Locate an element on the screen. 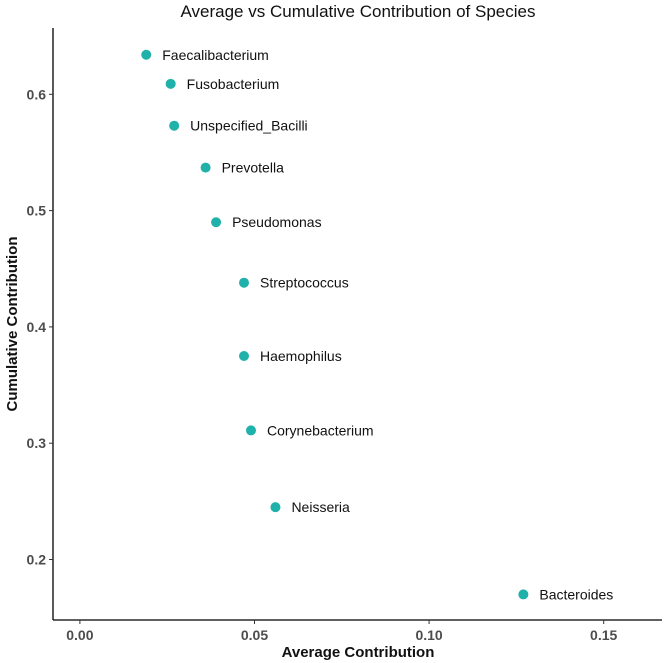  x-tick-label: 0.15 is located at coordinates (603, 635).